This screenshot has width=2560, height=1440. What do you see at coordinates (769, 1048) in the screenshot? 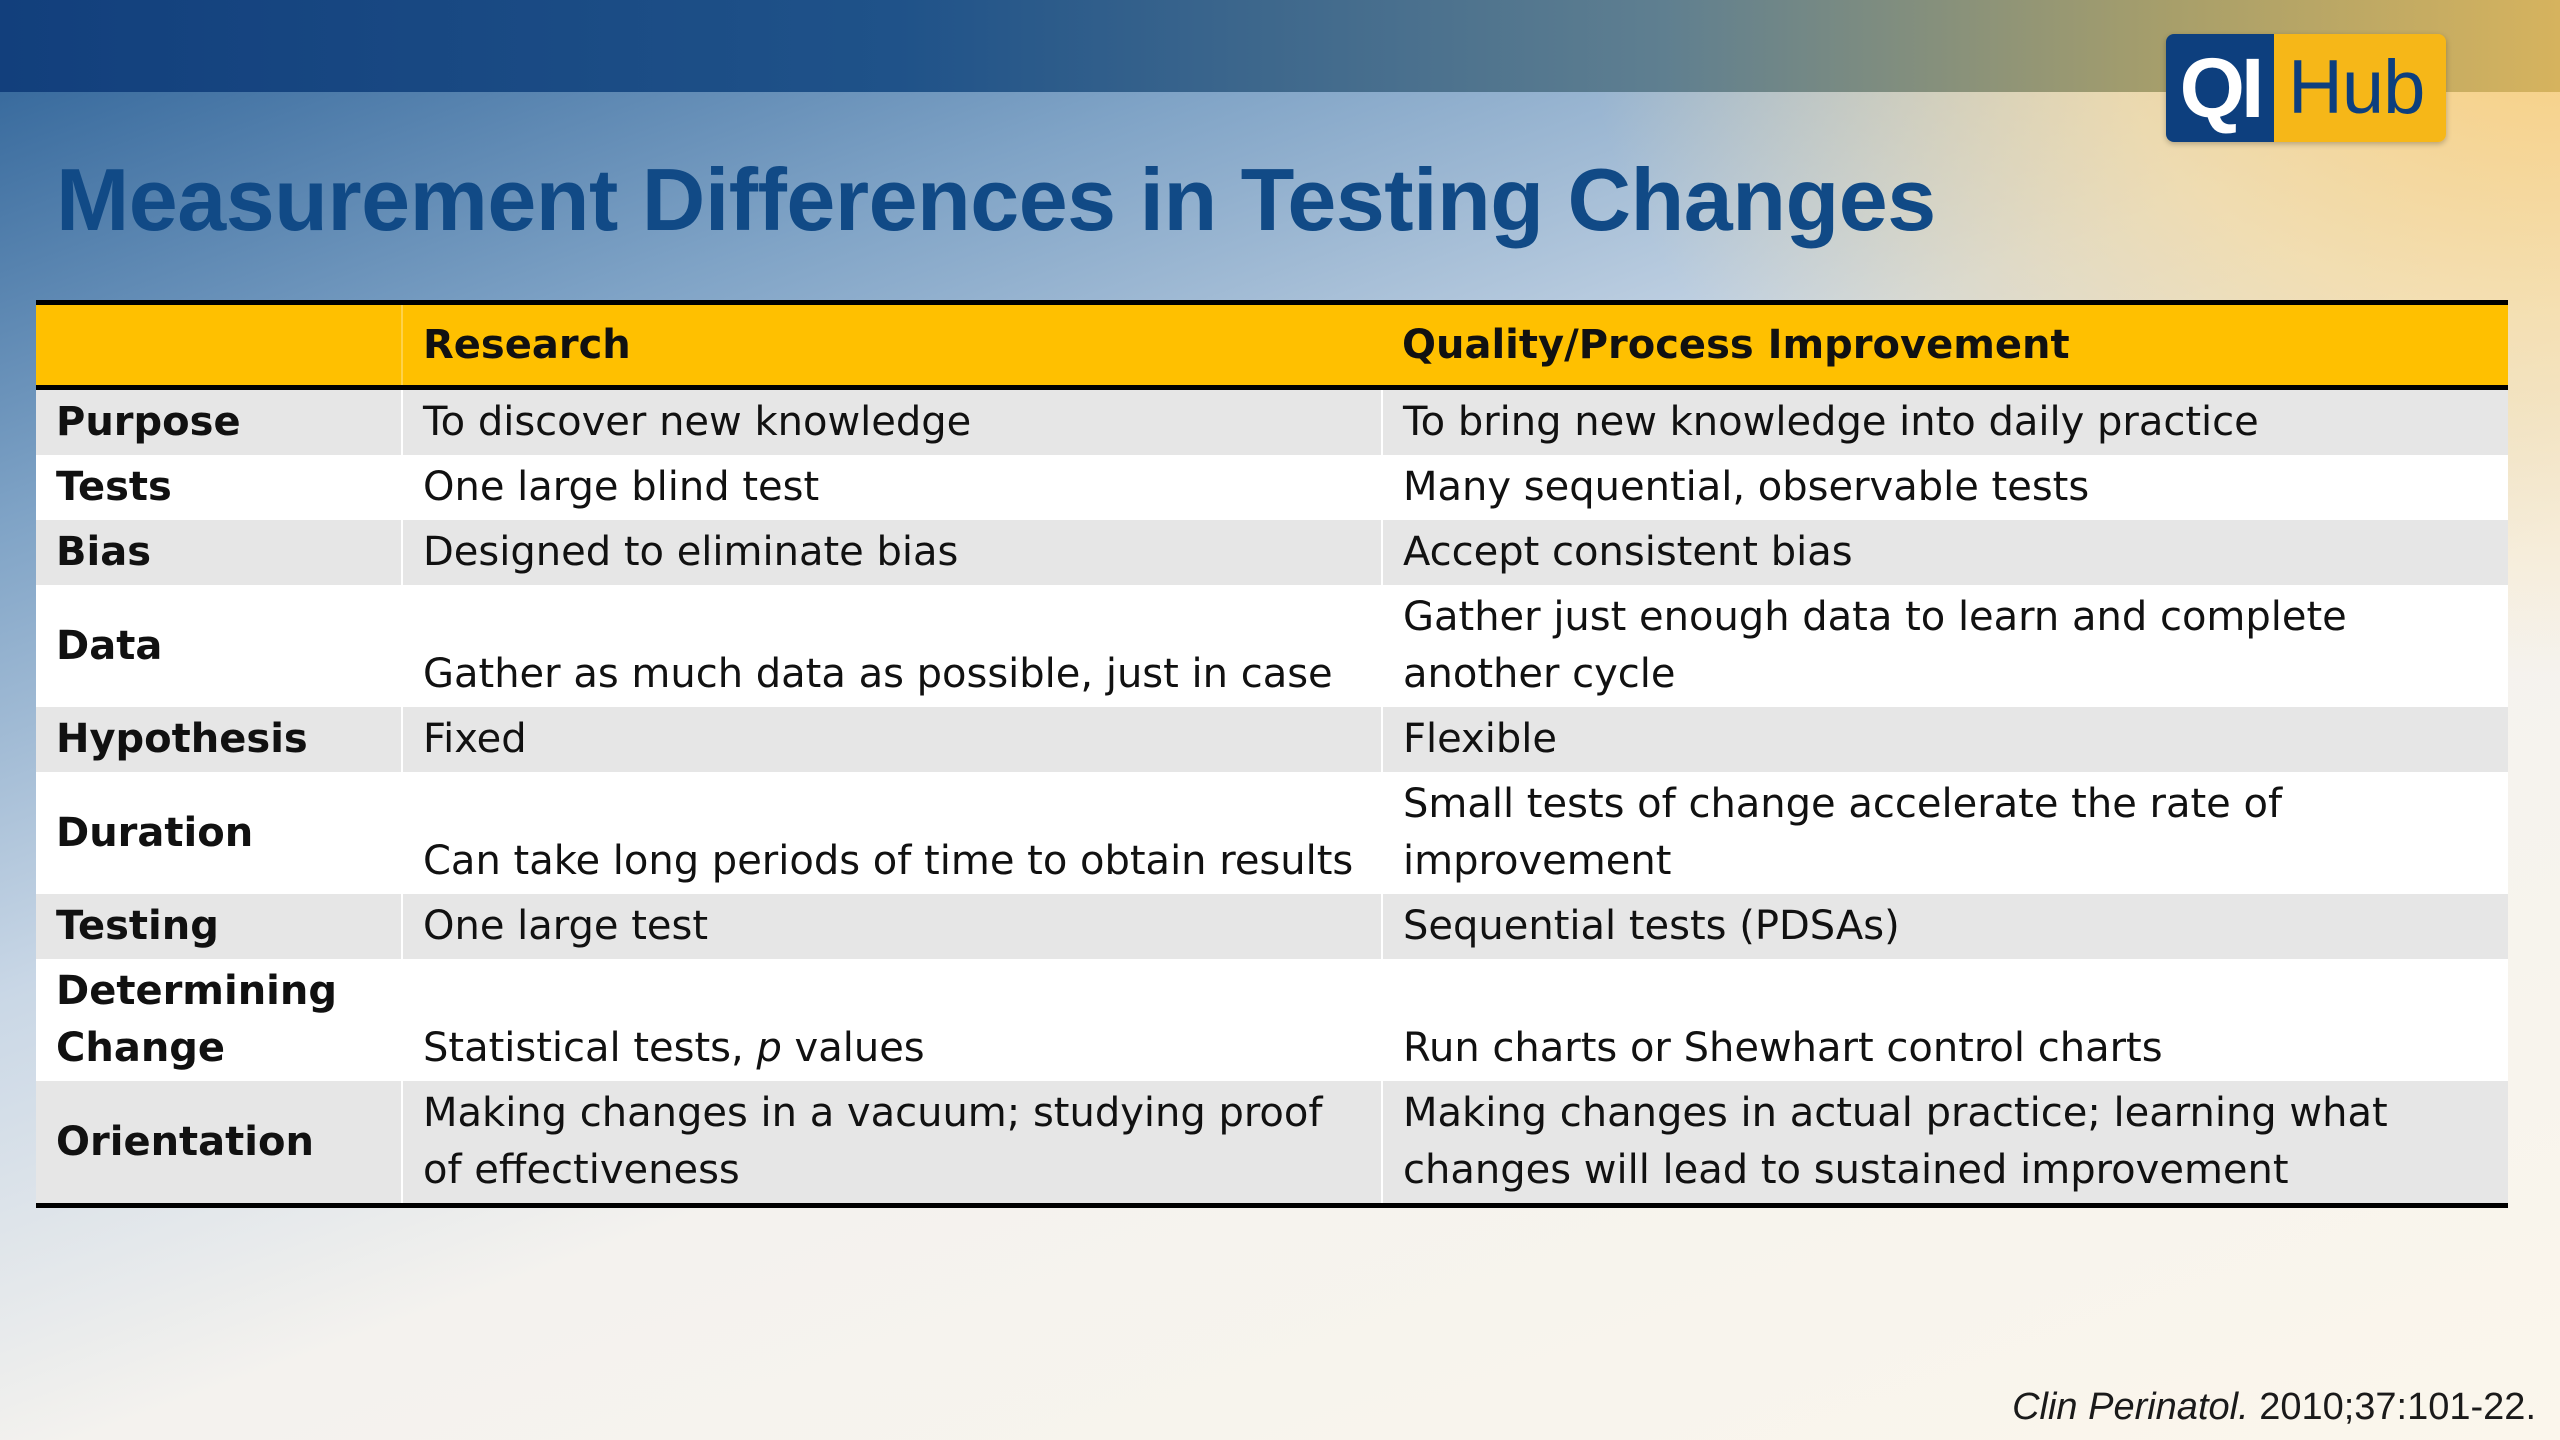
I see `p-value-italic: p` at bounding box center [769, 1048].